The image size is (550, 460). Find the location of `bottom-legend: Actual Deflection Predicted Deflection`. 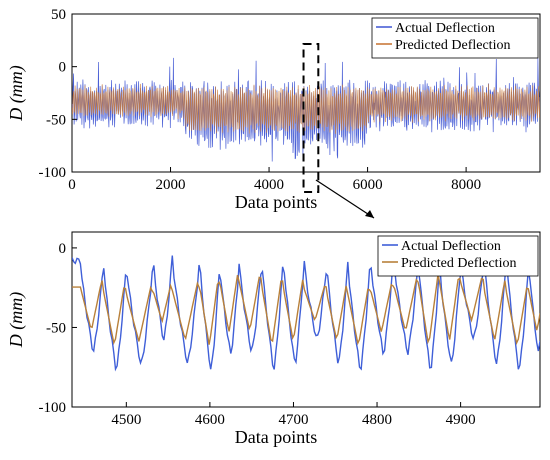

bottom-legend: Actual Deflection Predicted Deflection is located at coordinates (458, 256).